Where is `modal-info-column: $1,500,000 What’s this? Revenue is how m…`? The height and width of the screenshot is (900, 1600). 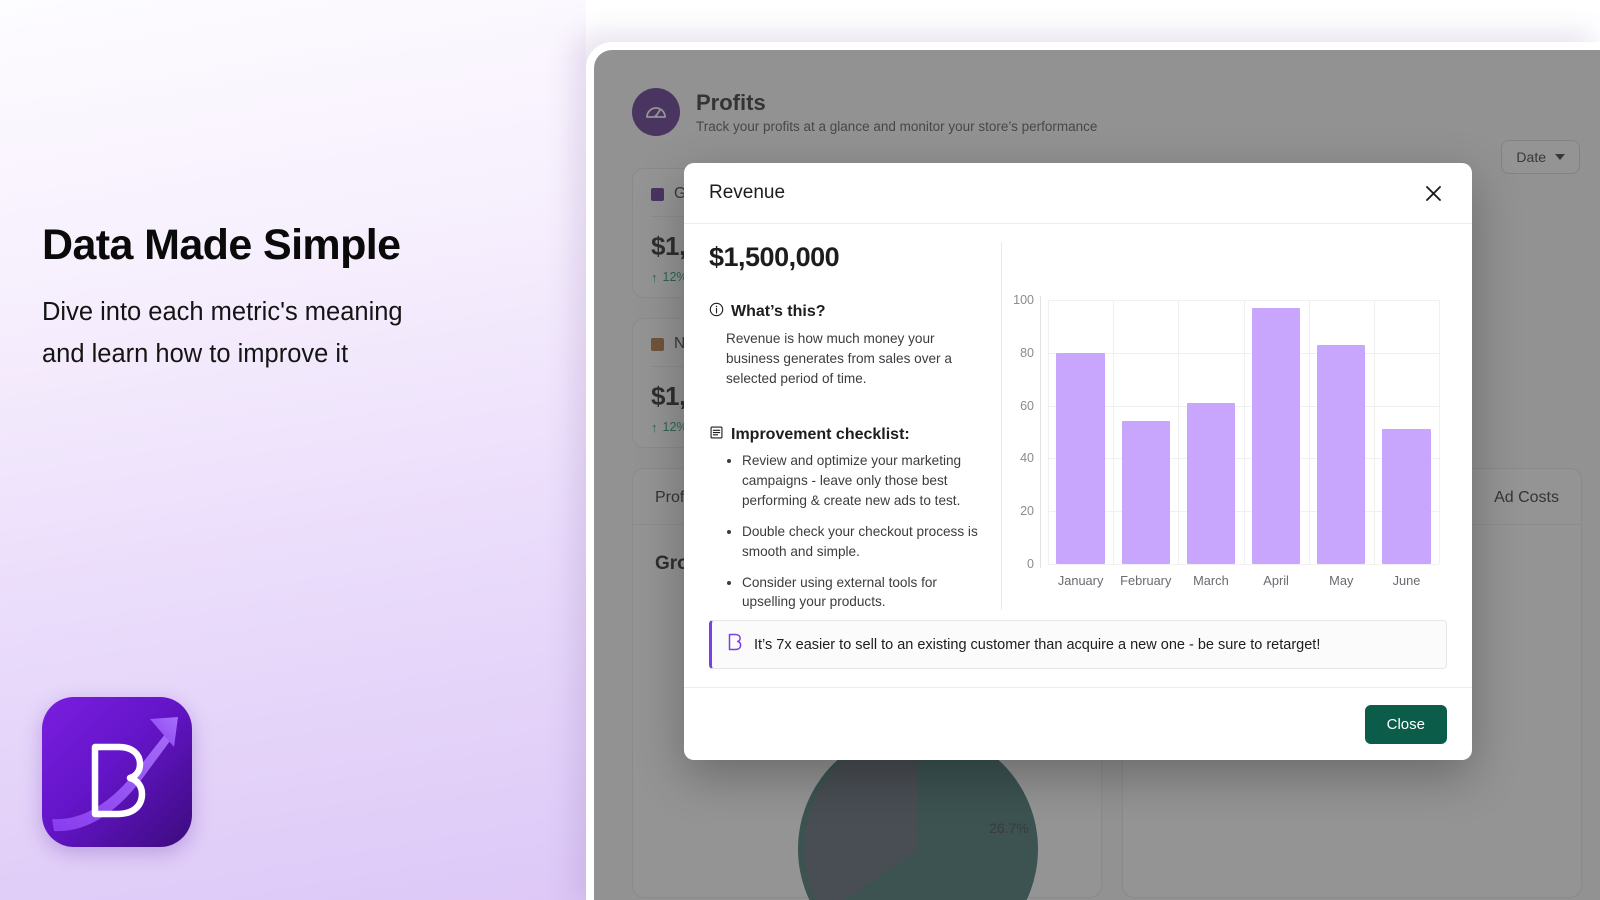 modal-info-column: $1,500,000 What’s this? Revenue is how m… is located at coordinates (855, 426).